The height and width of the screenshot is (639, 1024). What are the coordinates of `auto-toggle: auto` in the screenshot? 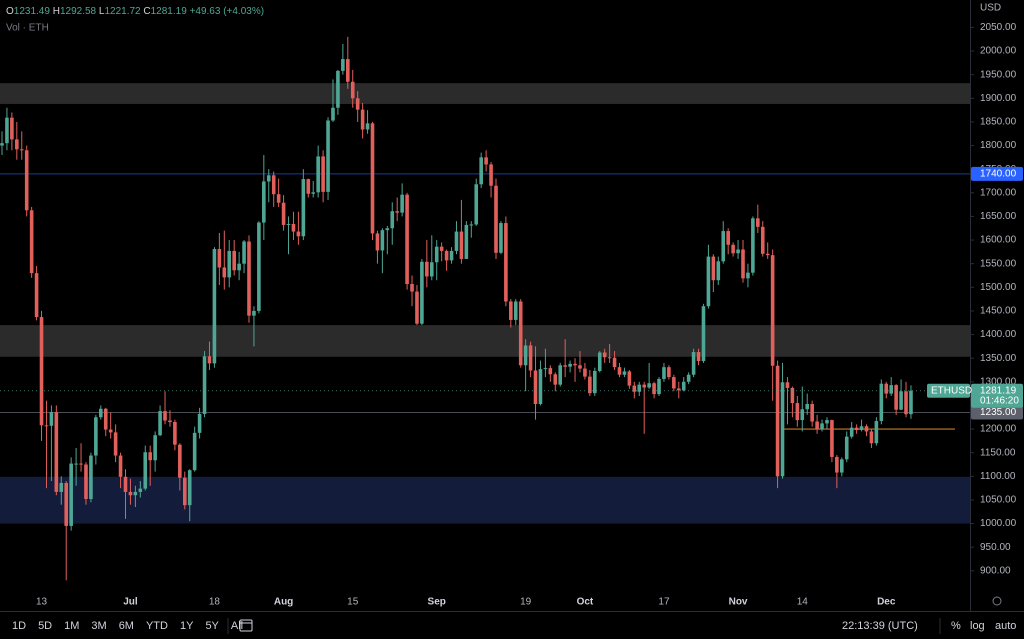 It's located at (1005, 626).